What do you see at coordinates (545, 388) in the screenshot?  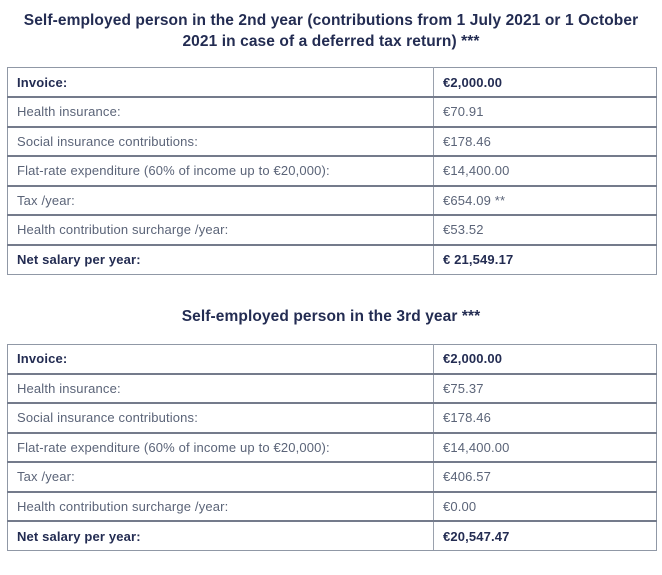 I see `row-value: €75.37` at bounding box center [545, 388].